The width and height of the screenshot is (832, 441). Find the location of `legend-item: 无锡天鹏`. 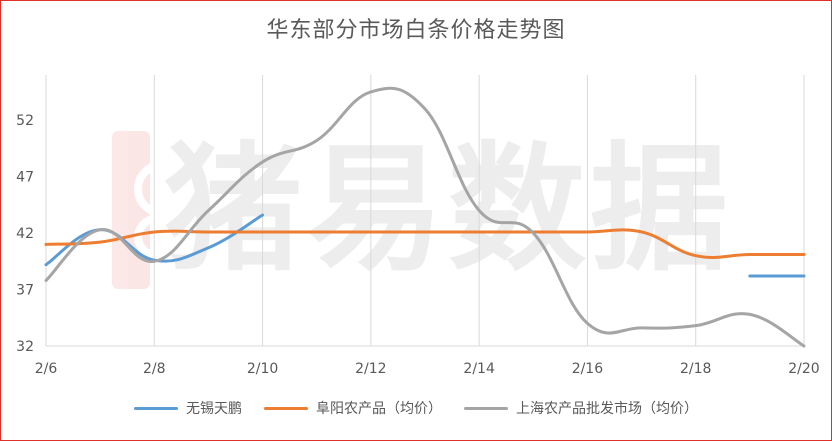

legend-item: 无锡天鹏 is located at coordinates (188, 408).